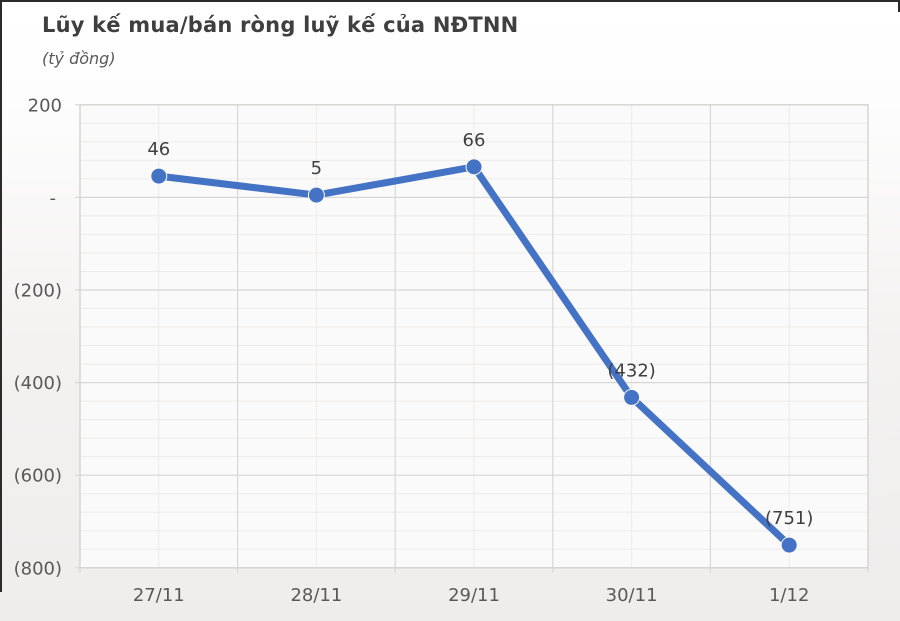 The image size is (900, 621). Describe the element at coordinates (474, 140) in the screenshot. I see `data-label: 66` at that location.